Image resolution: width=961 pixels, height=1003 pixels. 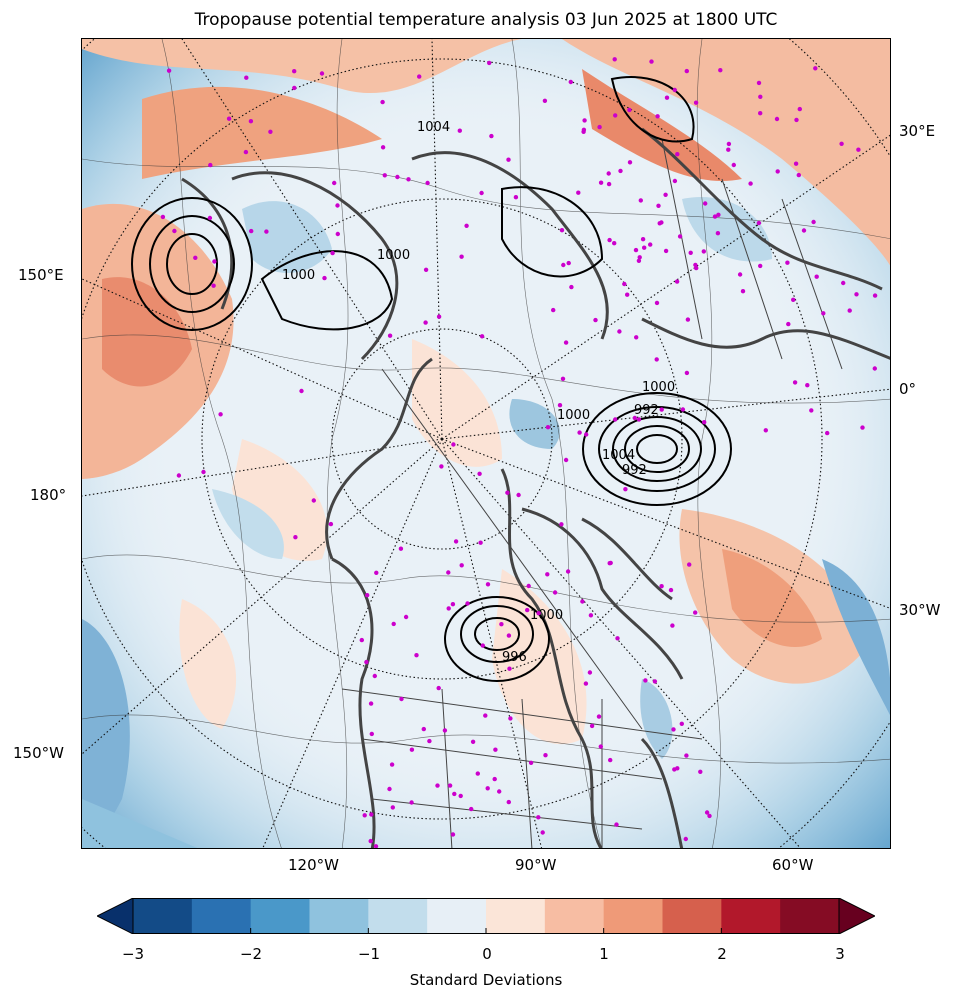 What do you see at coordinates (856, 916) in the screenshot?
I see `colorbar-extend-high` at bounding box center [856, 916].